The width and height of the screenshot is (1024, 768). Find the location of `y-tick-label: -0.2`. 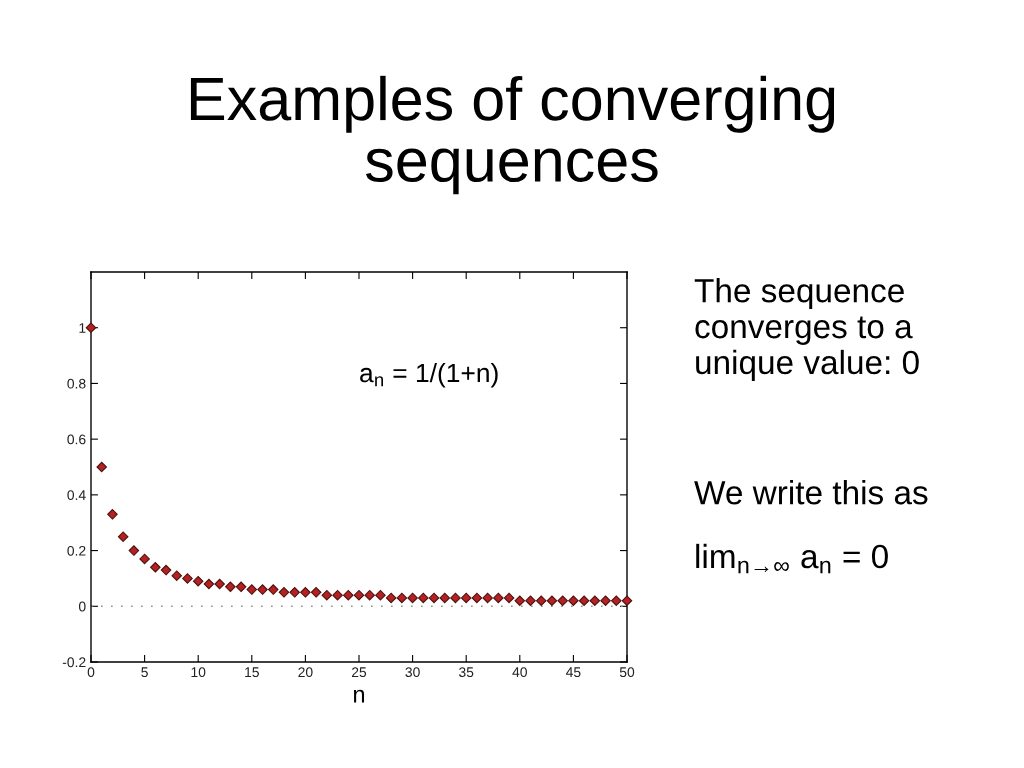

y-tick-label: -0.2 is located at coordinates (74, 662).